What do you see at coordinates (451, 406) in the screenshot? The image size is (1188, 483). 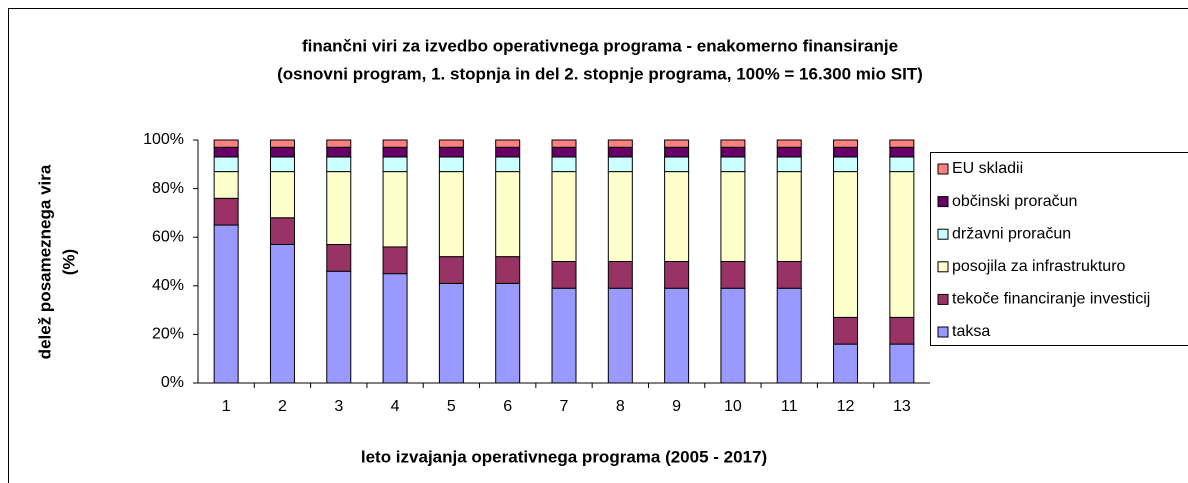 I see `x-tick-label: 5` at bounding box center [451, 406].